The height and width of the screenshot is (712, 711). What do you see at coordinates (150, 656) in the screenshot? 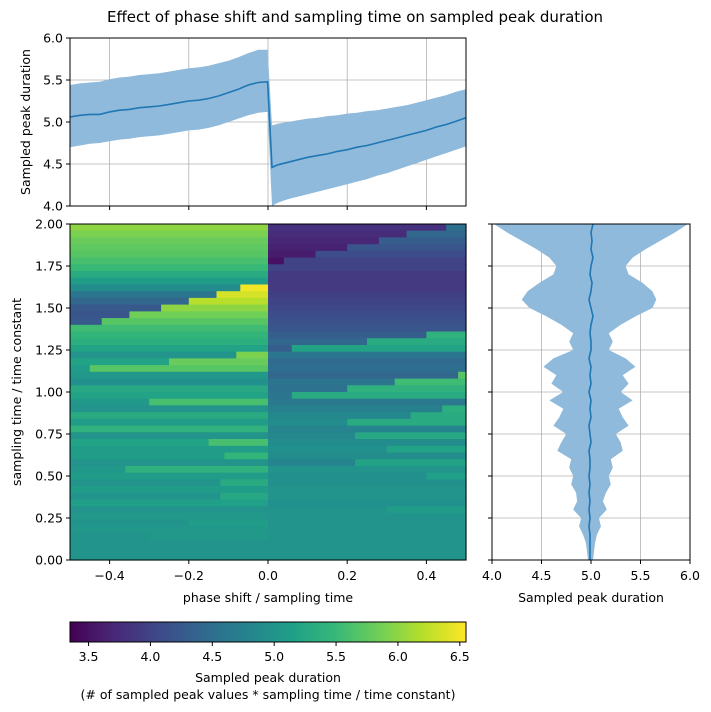
I see `colorbar-tick-label: 4.0` at bounding box center [150, 656].